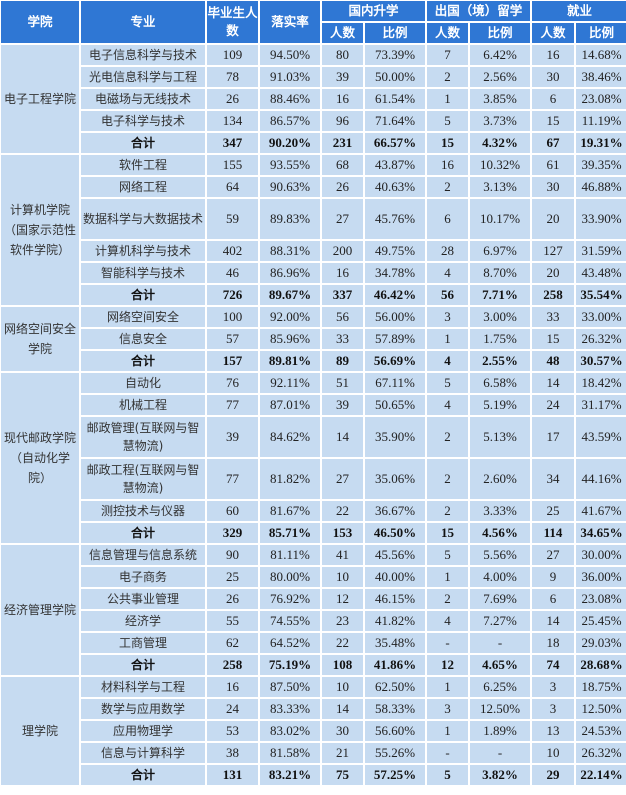 Image resolution: width=626 pixels, height=795 pixels. I want to click on employment-ratio-cell: 33.90%, so click(601, 219).